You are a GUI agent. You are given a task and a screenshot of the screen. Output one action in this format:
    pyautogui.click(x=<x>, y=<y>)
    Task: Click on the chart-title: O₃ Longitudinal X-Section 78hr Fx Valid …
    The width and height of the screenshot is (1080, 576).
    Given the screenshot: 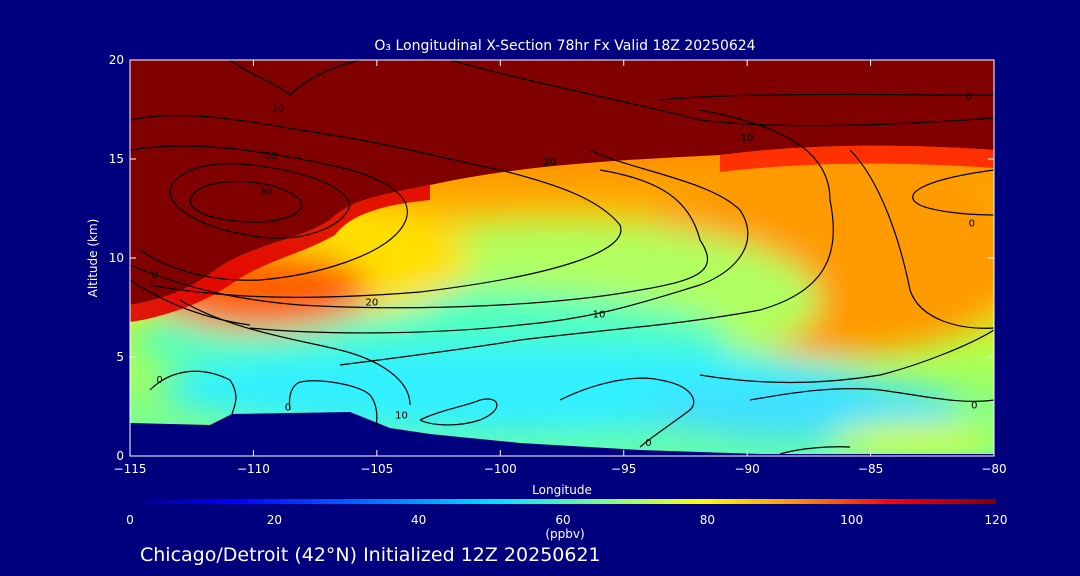 What is the action you would take?
    pyautogui.click(x=564, y=46)
    